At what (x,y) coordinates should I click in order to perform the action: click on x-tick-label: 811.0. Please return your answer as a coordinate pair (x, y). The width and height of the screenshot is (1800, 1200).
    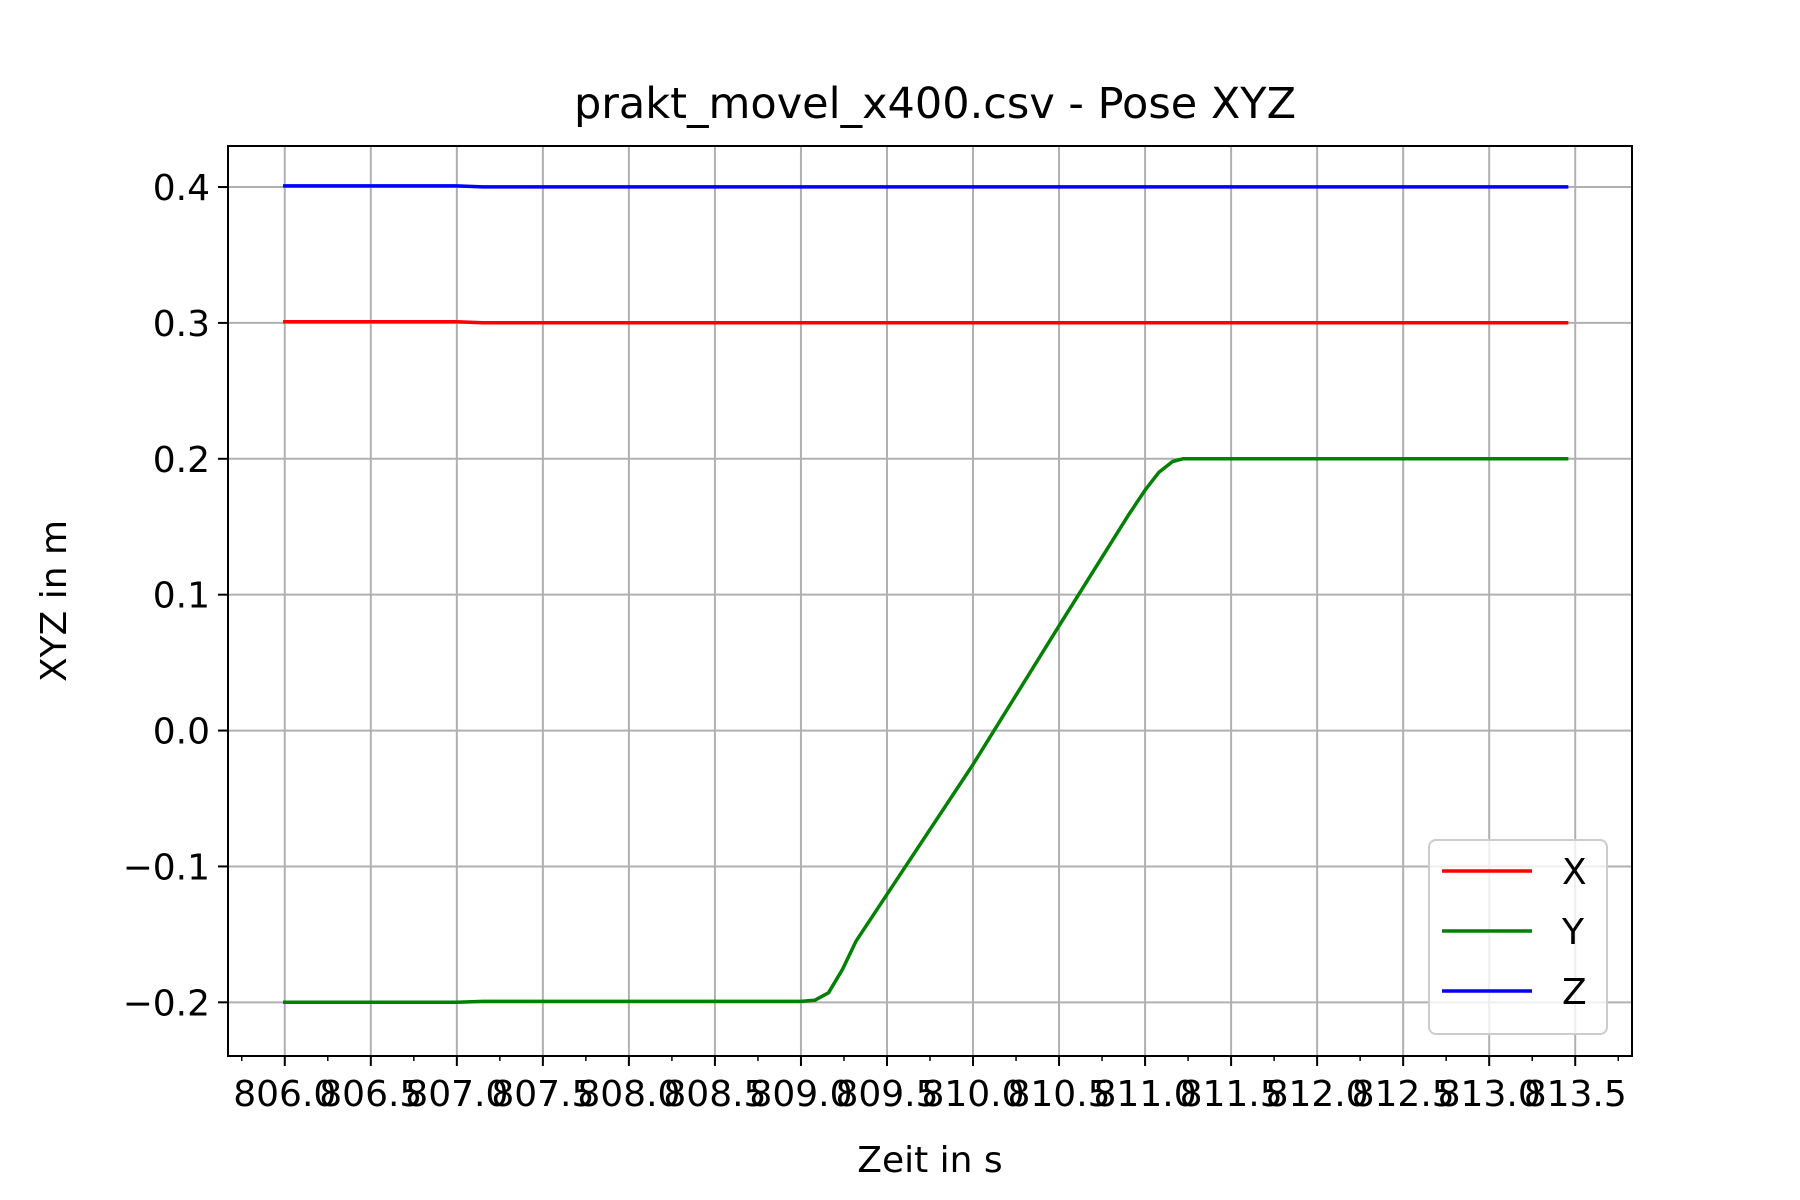
    Looking at the image, I should click on (1145, 1094).